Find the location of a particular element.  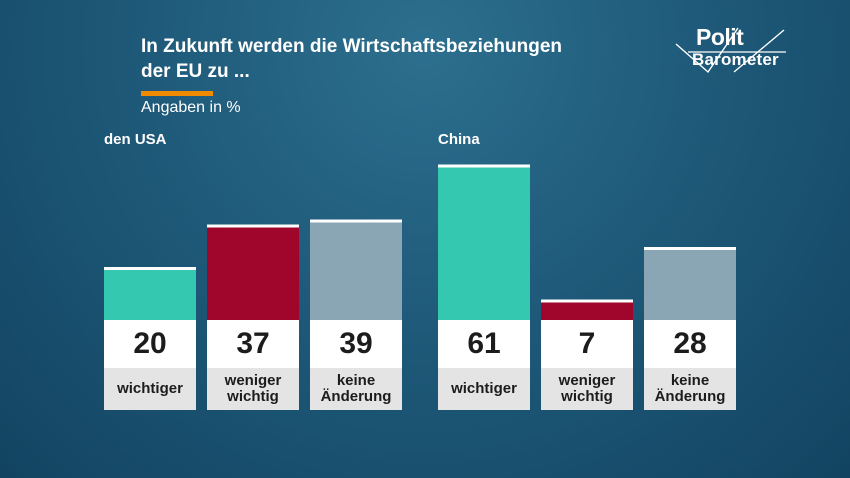

bar-cap-china-wichtiger is located at coordinates (484, 166).